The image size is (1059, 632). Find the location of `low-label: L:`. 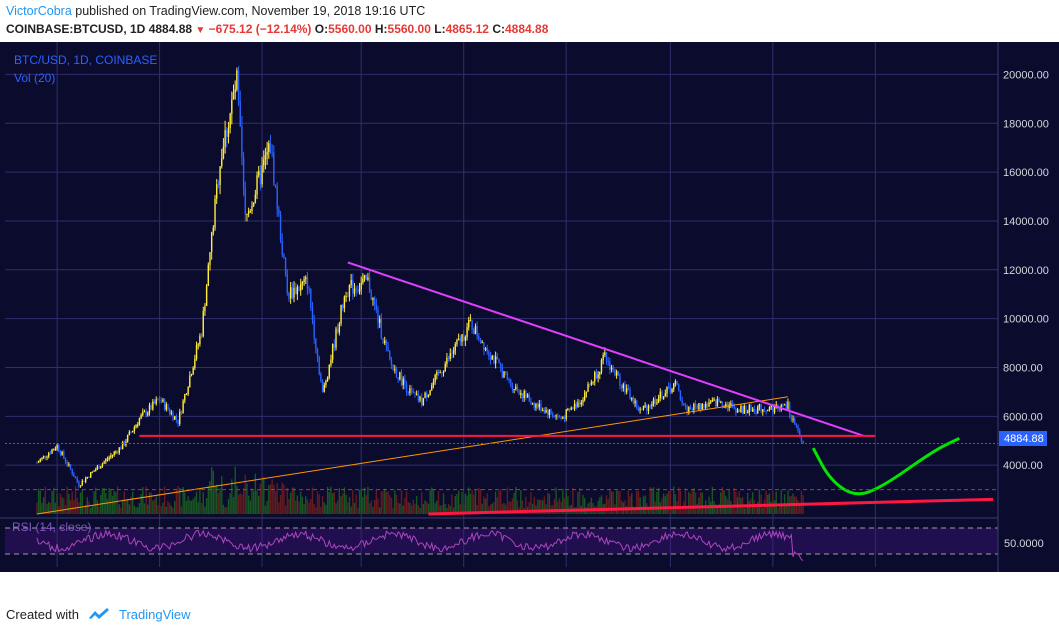

low-label: L: is located at coordinates (440, 29).